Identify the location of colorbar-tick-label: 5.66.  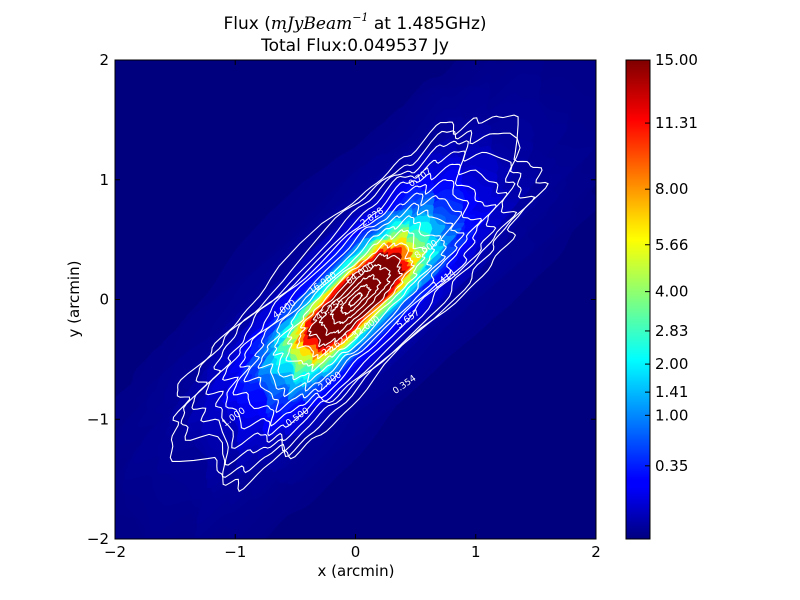
(671, 245).